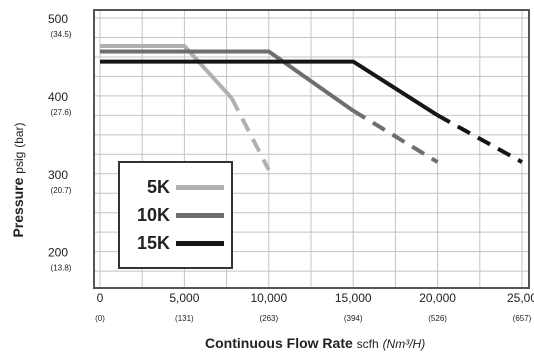 This screenshot has width=534, height=359. I want to click on legend: 5K 10K 15K, so click(175, 215).